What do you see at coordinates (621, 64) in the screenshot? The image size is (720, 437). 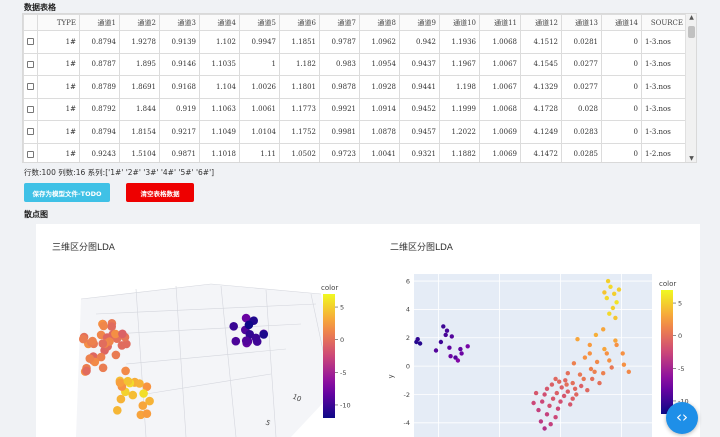 I see `table-cell: 0` at bounding box center [621, 64].